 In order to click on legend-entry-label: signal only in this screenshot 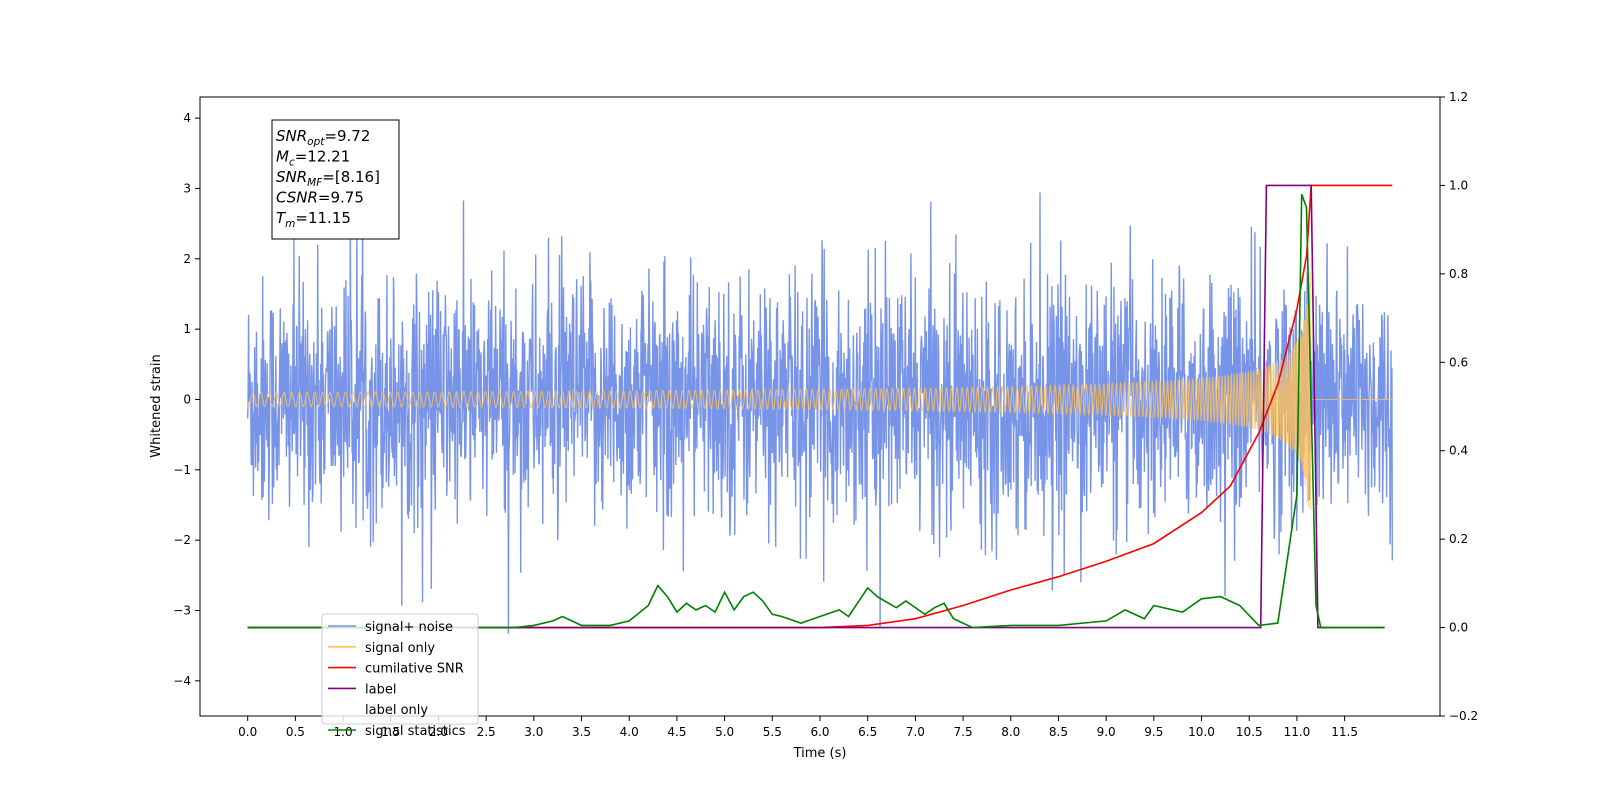, I will do `click(400, 648)`.